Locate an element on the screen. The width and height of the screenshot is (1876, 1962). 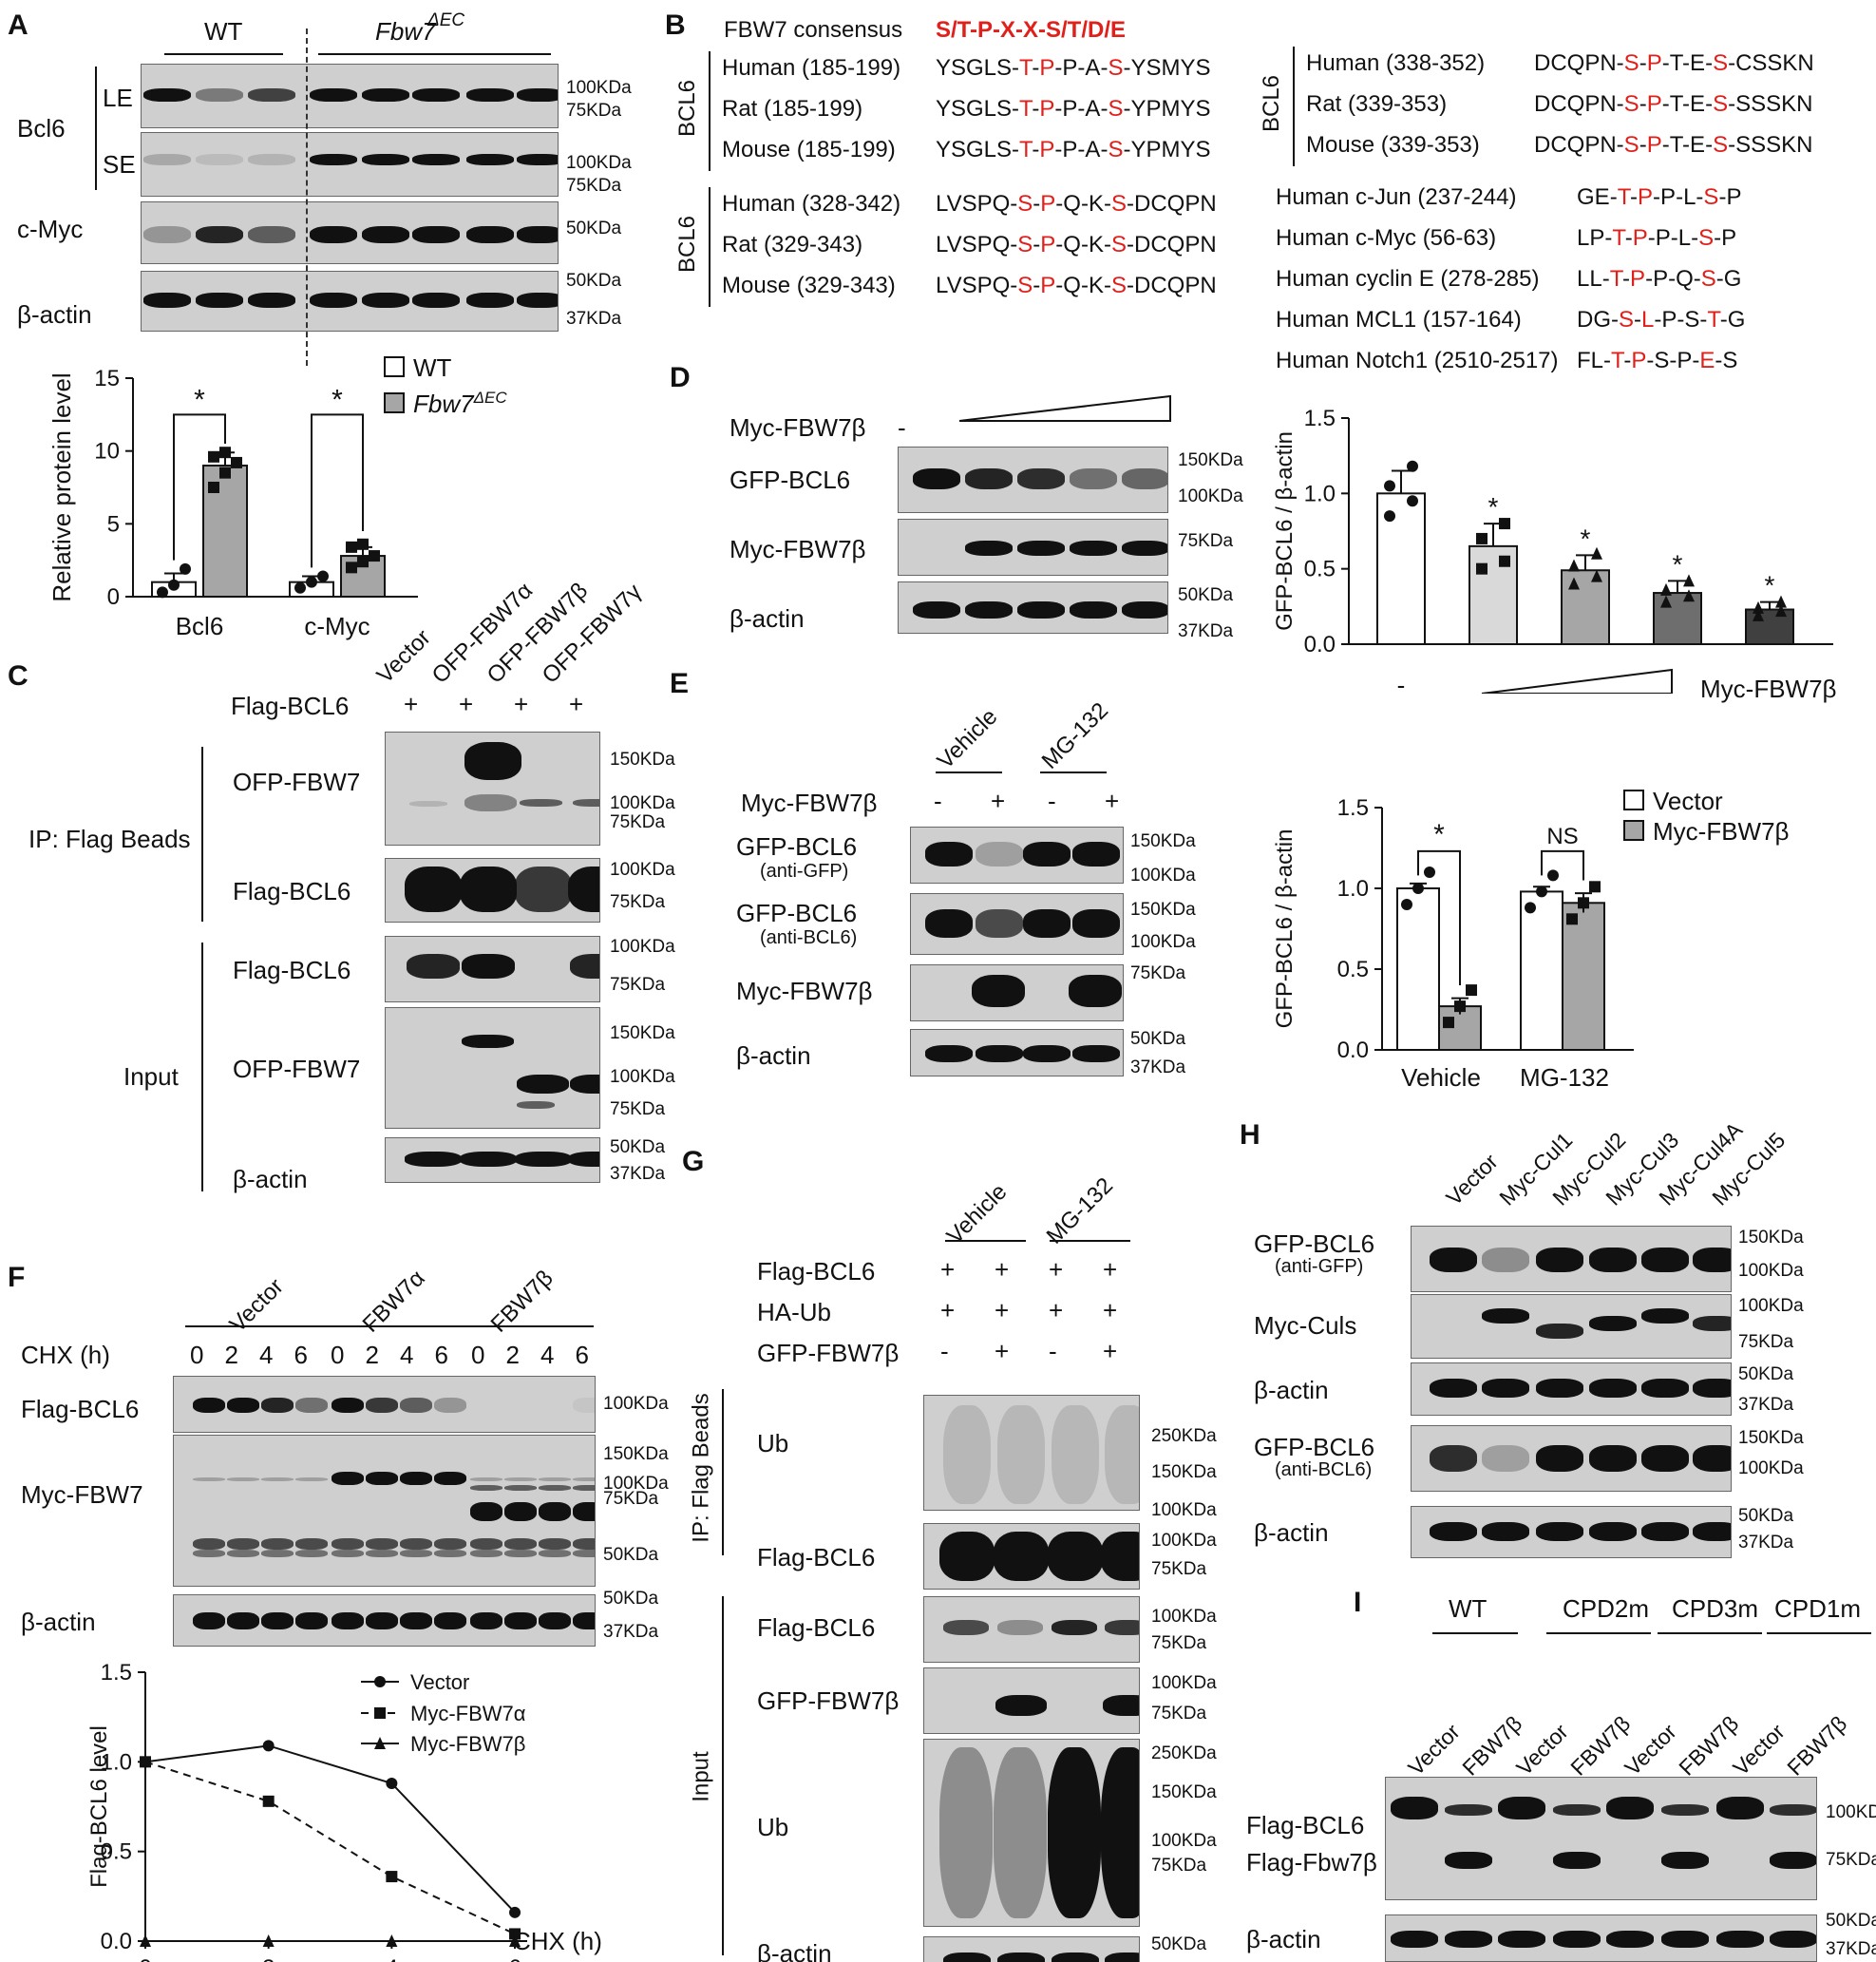
species-label: Mouse (185-199) is located at coordinates (809, 149).